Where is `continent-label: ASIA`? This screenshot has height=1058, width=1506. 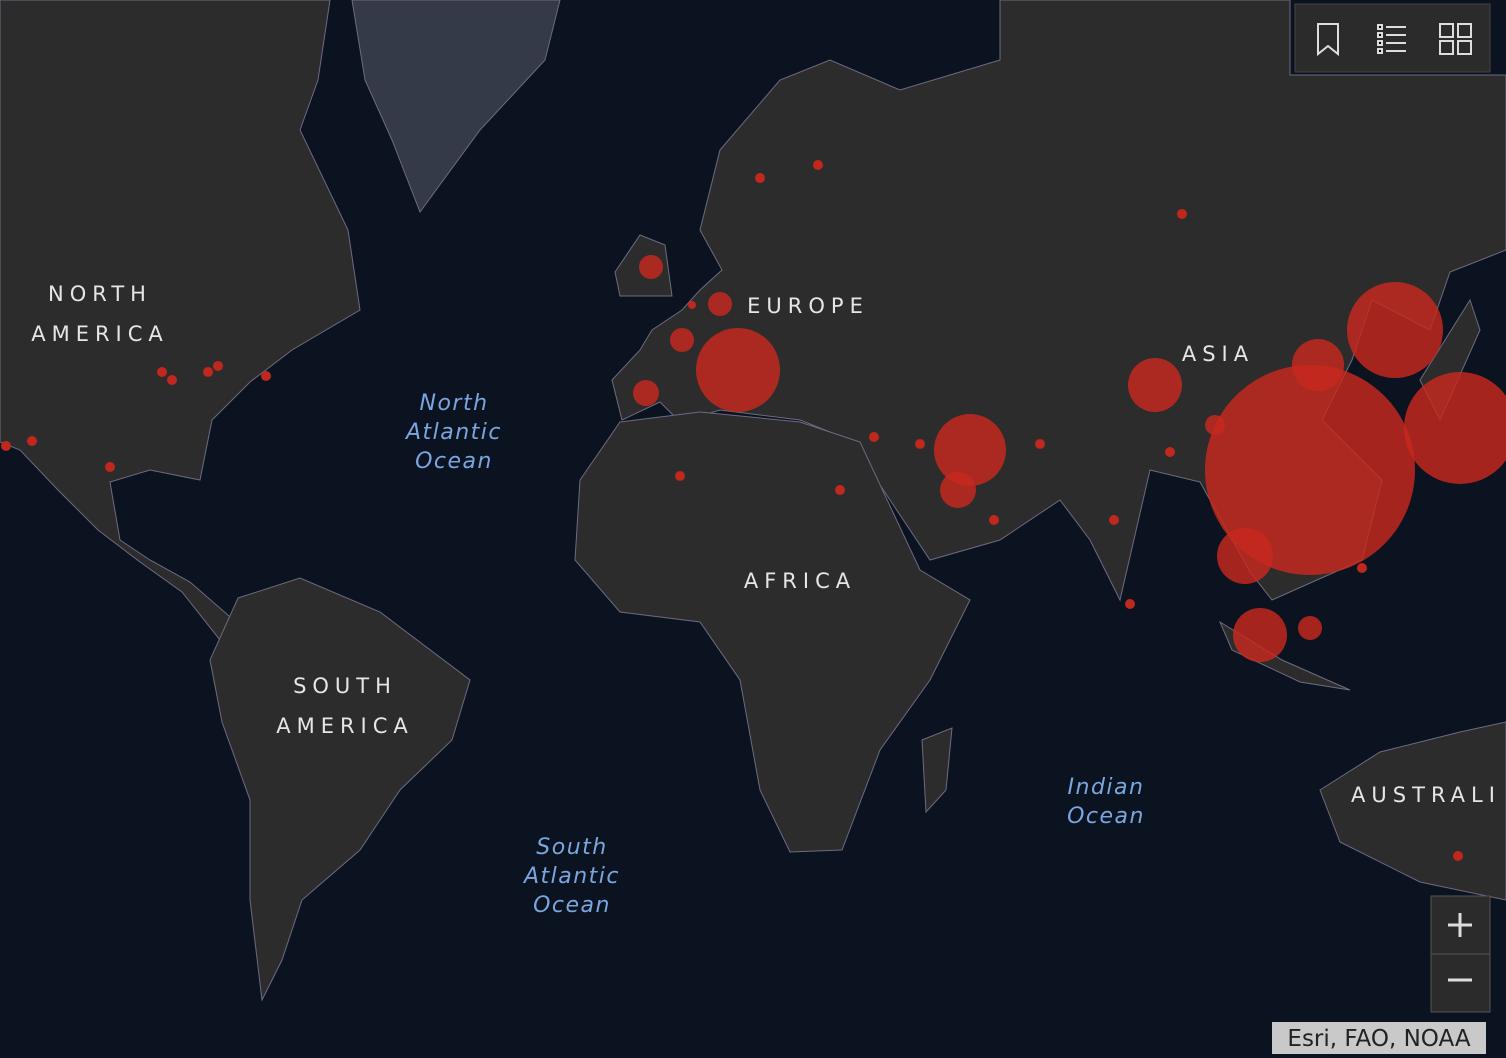 continent-label: ASIA is located at coordinates (1218, 354).